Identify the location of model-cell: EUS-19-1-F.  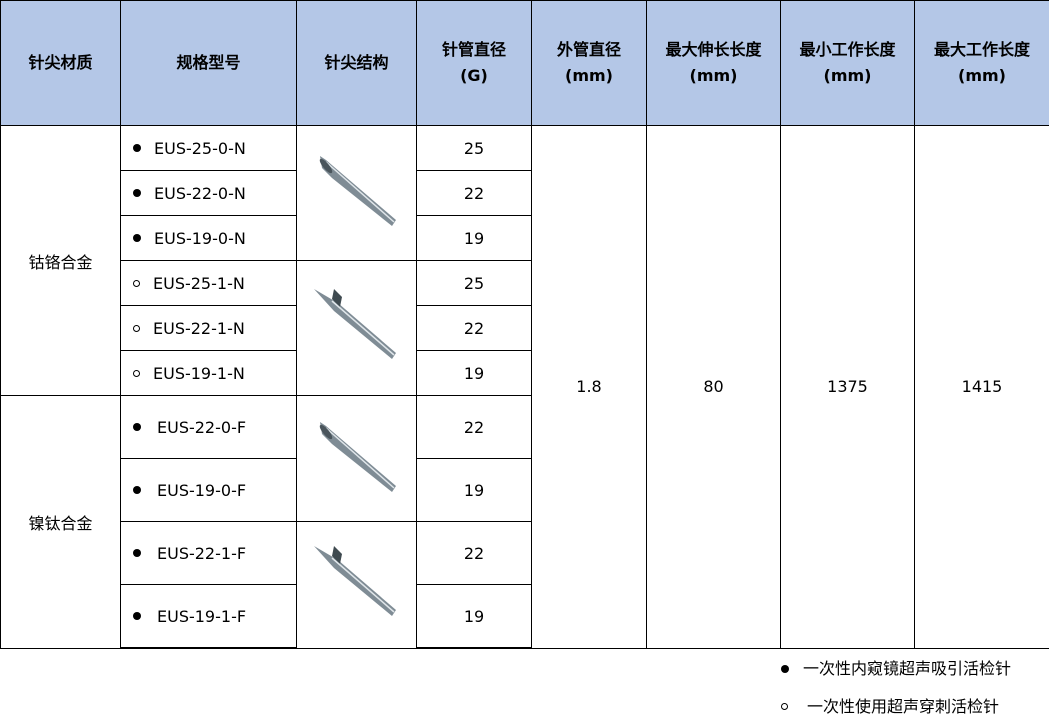
(208, 616).